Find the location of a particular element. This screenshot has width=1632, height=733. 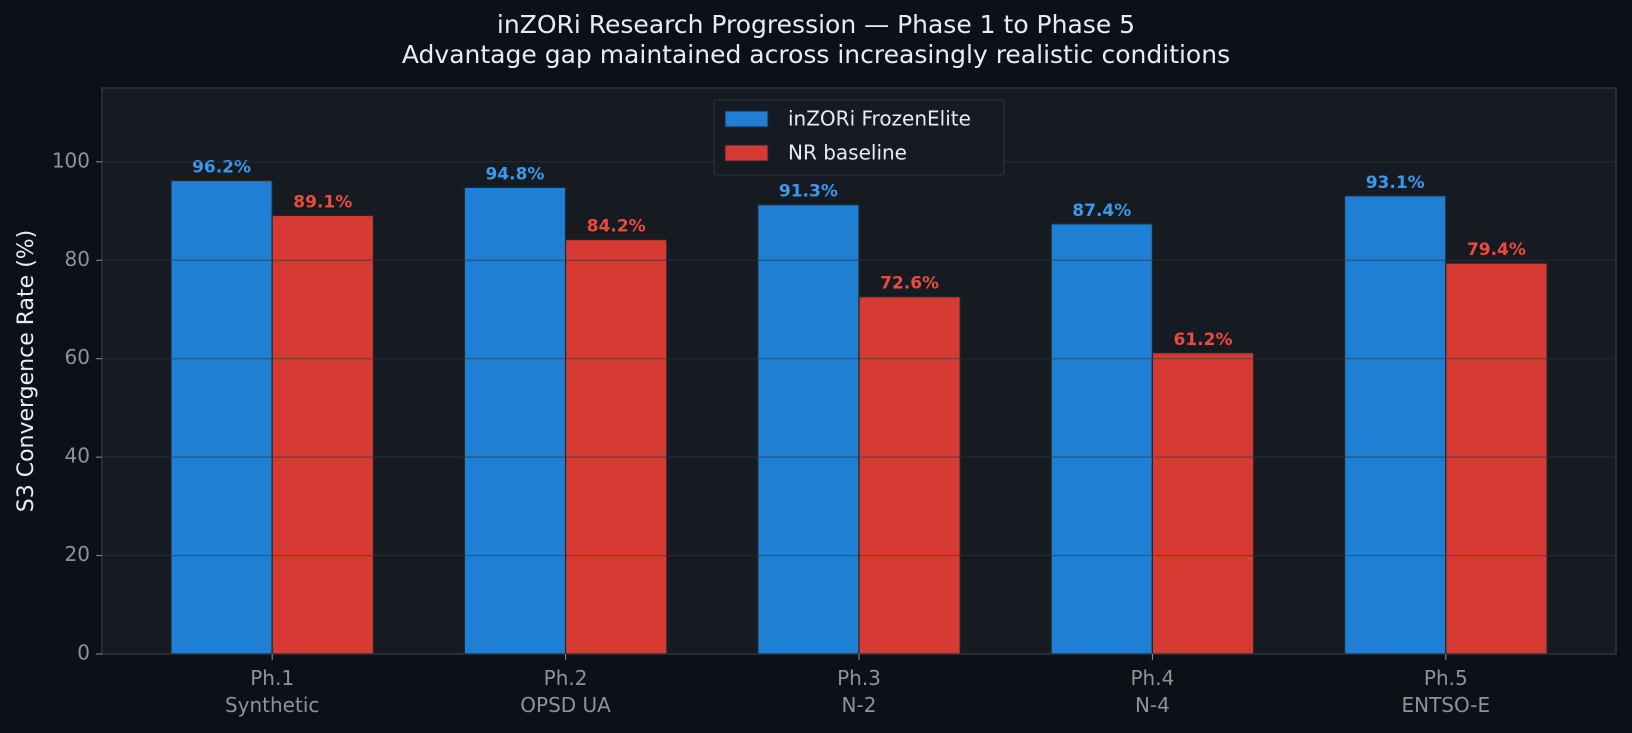

y-tick-label: 0 is located at coordinates (83, 653).